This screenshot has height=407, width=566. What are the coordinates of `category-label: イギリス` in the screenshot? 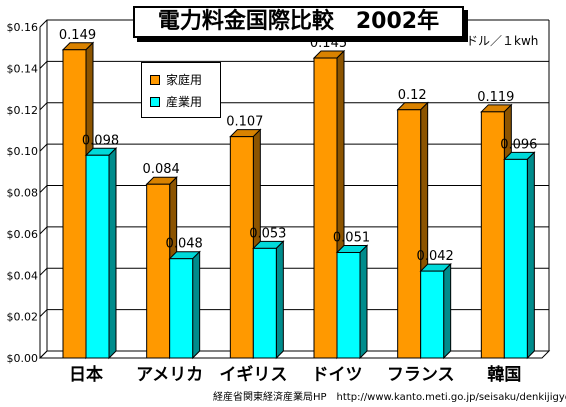 It's located at (253, 375).